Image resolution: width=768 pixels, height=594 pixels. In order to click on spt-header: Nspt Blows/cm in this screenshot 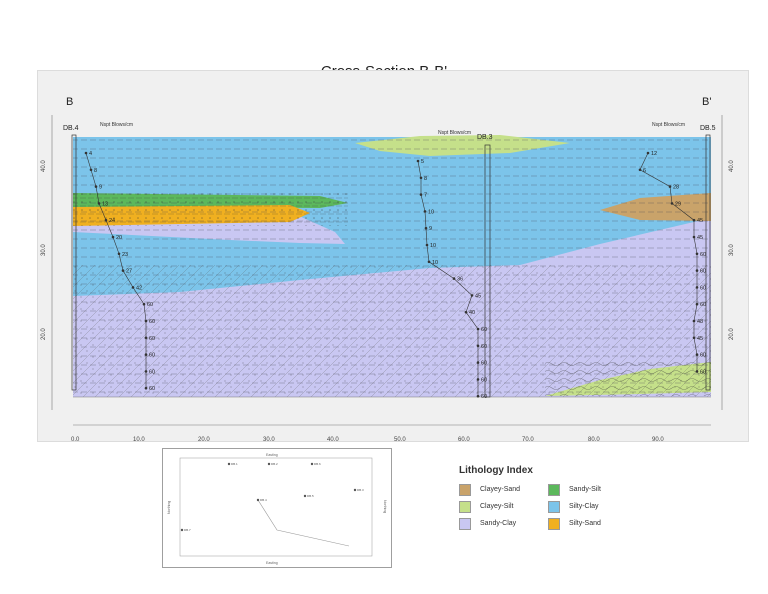, I will do `click(668, 125)`.